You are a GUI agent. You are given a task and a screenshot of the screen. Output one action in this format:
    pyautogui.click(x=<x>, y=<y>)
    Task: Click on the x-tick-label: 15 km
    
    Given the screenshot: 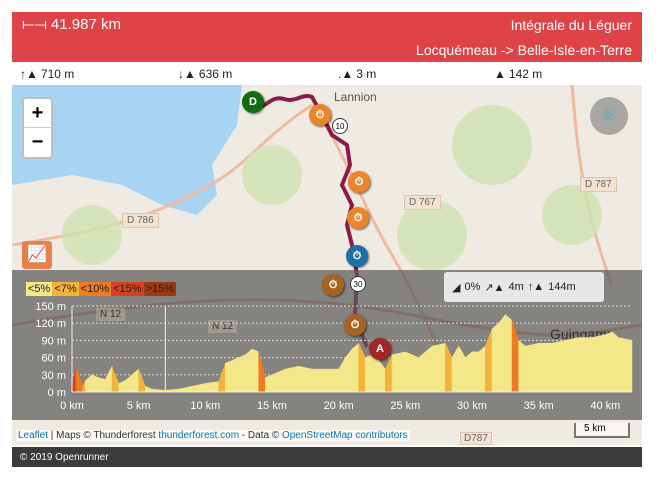 What is the action you would take?
    pyautogui.click(x=272, y=406)
    